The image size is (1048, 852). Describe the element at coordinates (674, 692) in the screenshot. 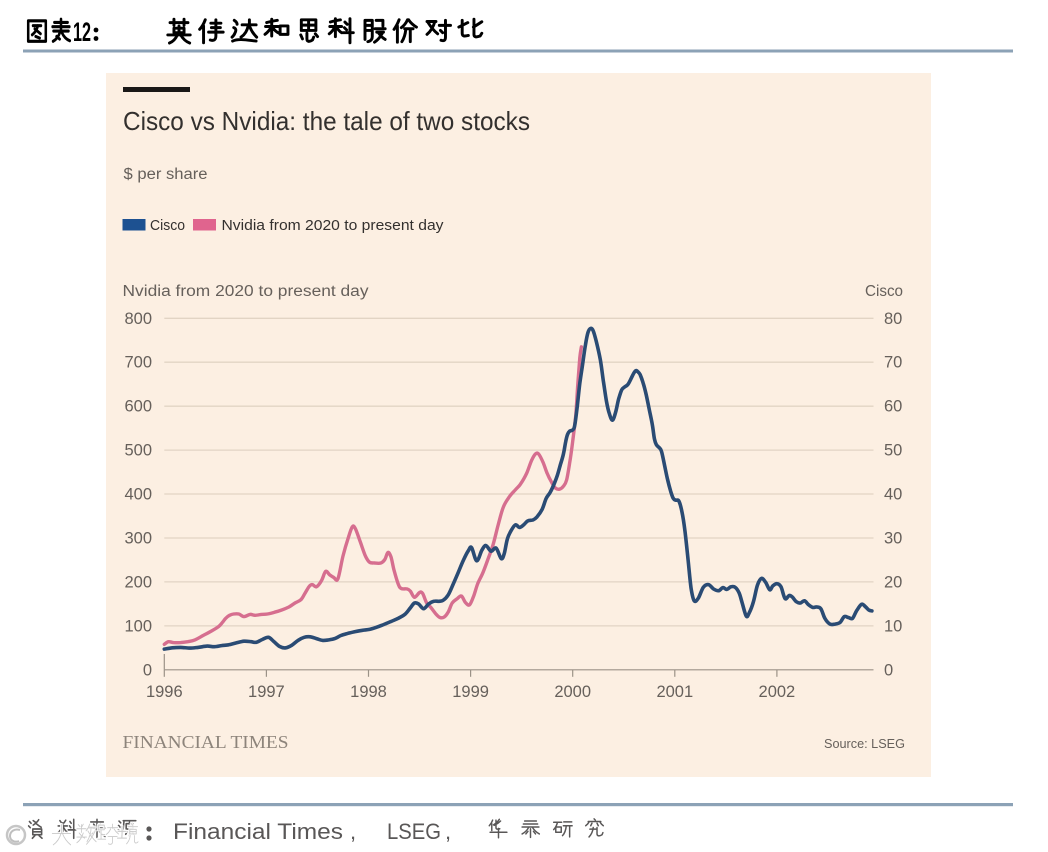

I see `svg-text: 2001` at that location.